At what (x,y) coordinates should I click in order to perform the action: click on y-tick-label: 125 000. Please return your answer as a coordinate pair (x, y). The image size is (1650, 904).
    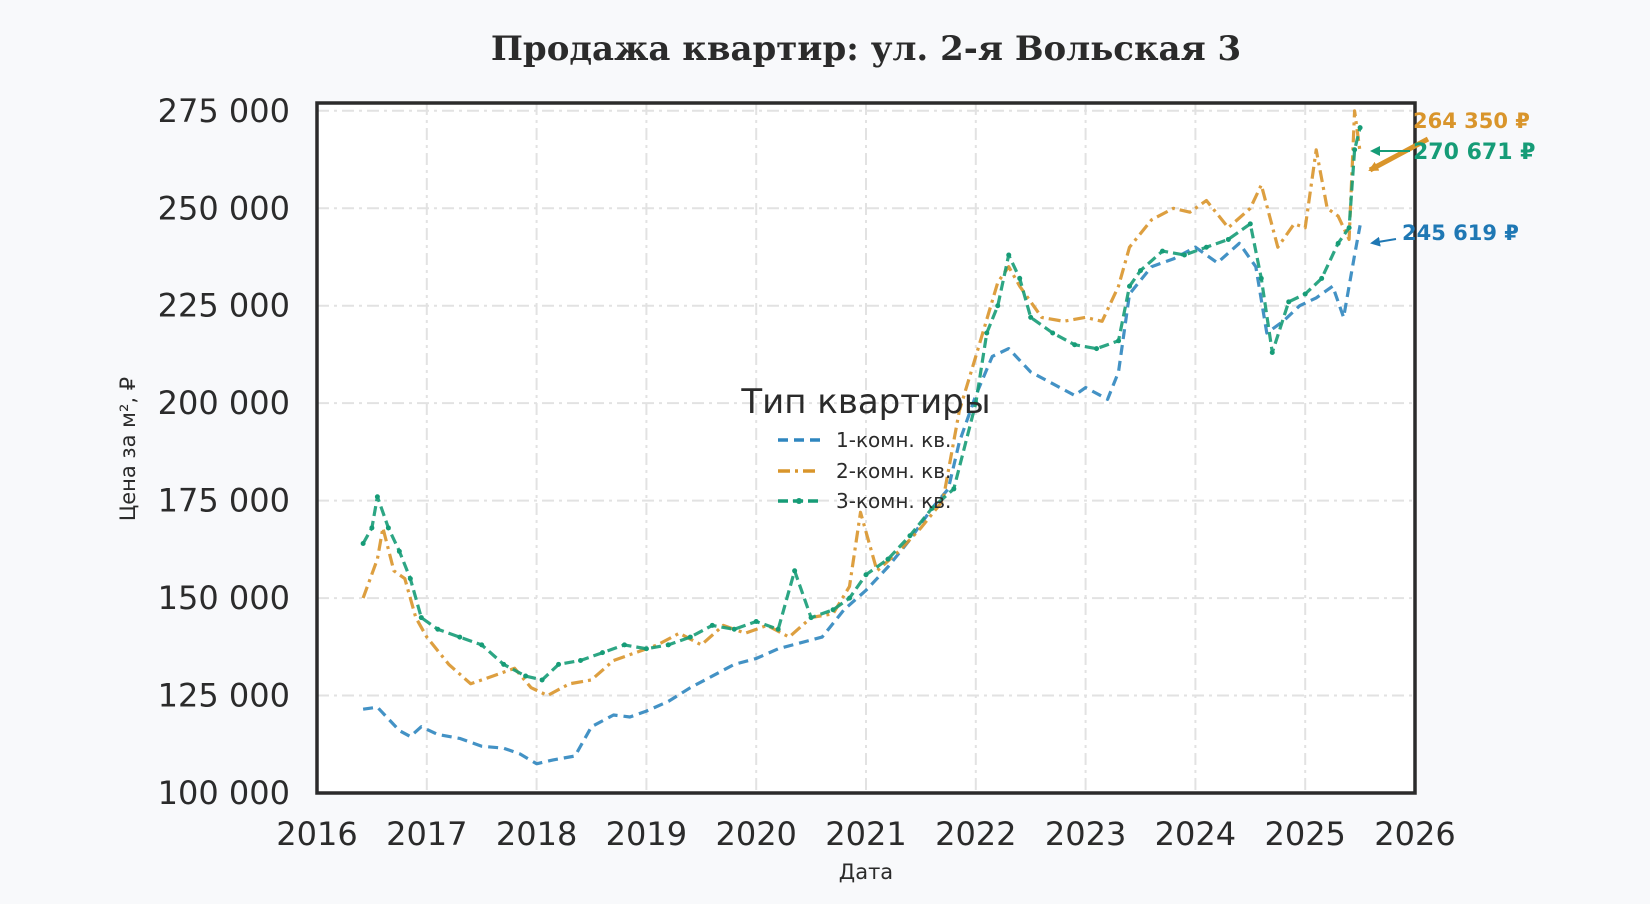
    Looking at the image, I should click on (224, 696).